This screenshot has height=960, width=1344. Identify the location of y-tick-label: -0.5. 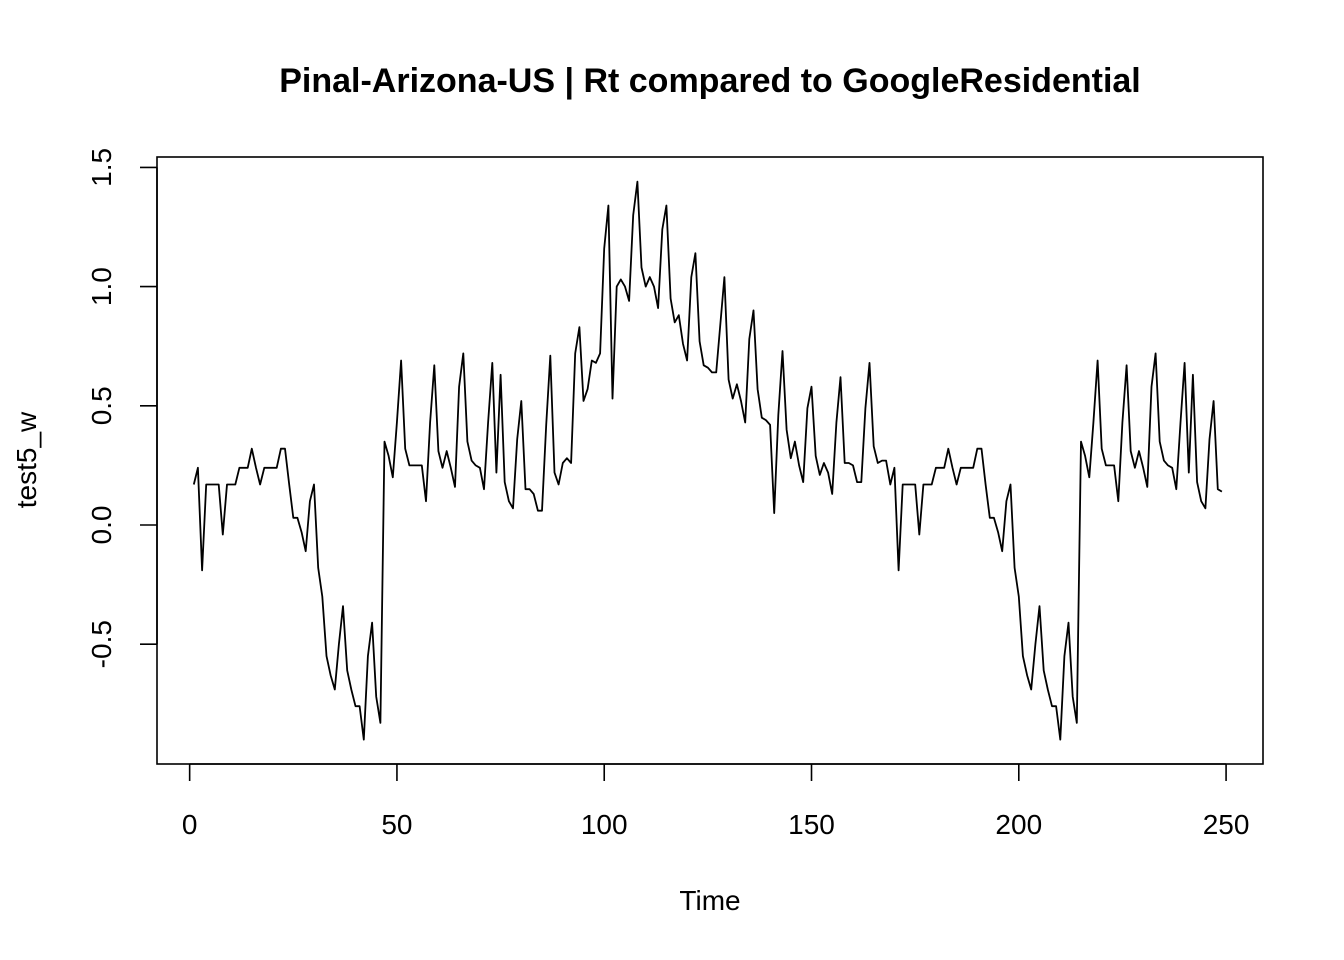
(101, 644).